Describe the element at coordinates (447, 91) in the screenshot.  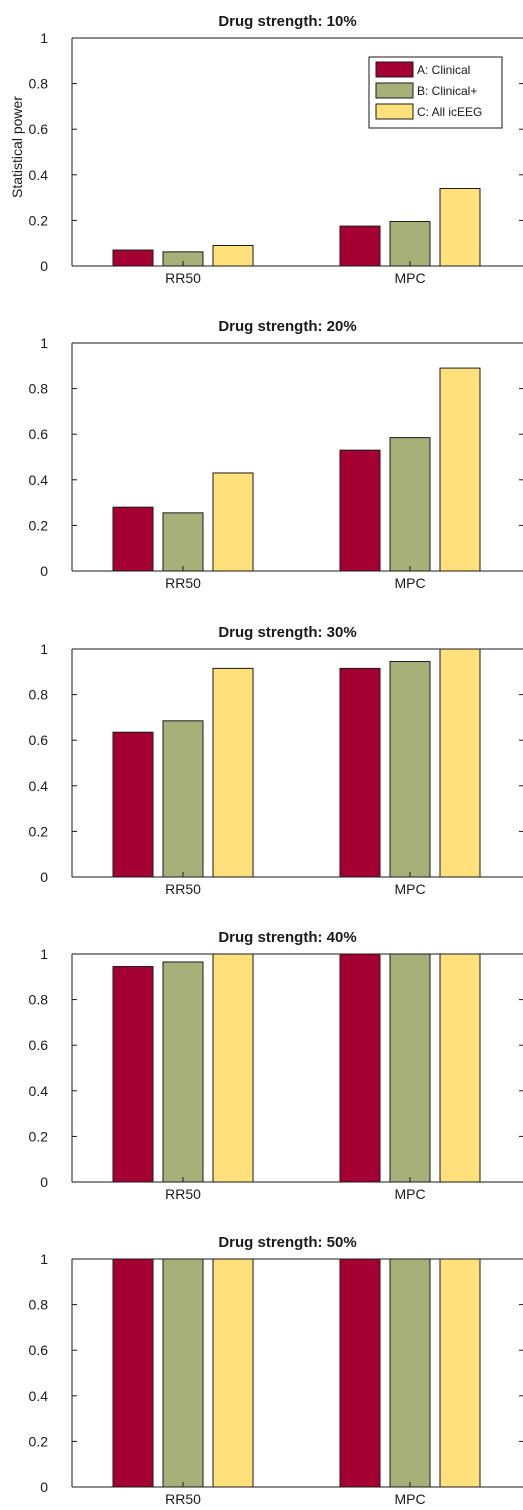
I see `legend-label-2: B: Clinical+` at that location.